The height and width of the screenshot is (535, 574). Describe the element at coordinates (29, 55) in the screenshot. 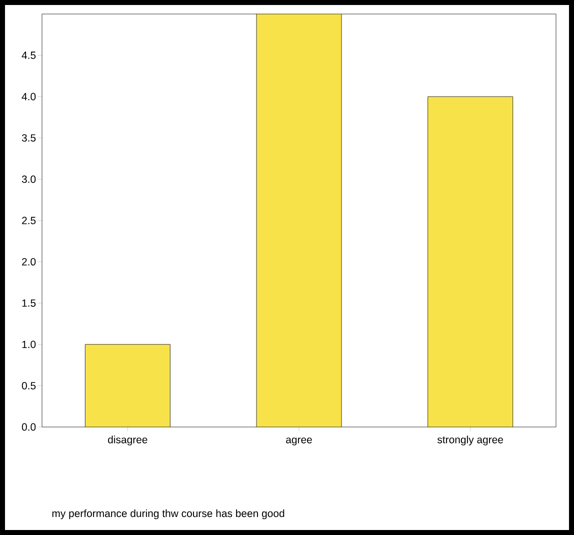

I see `y-tick-label: 4.5` at that location.